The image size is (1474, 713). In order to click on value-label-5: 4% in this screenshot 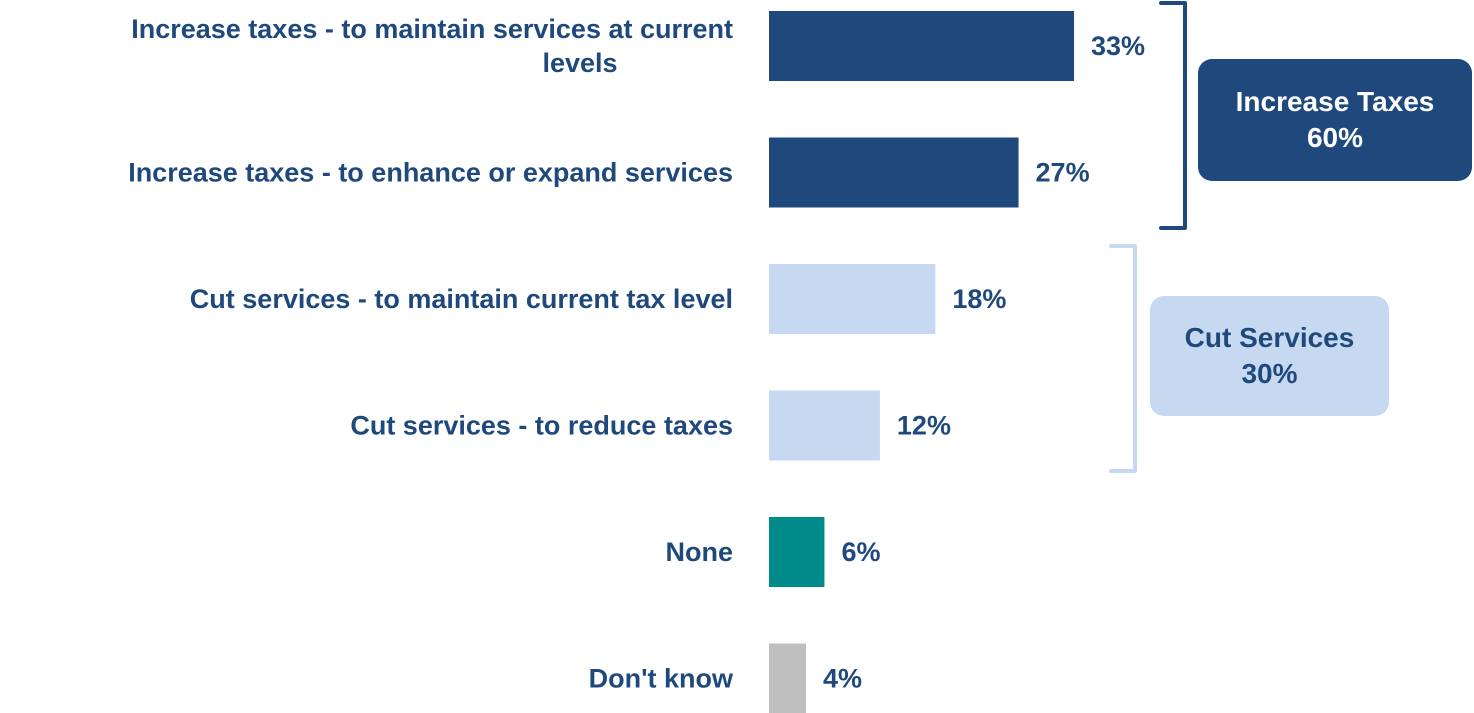, I will do `click(842, 679)`.